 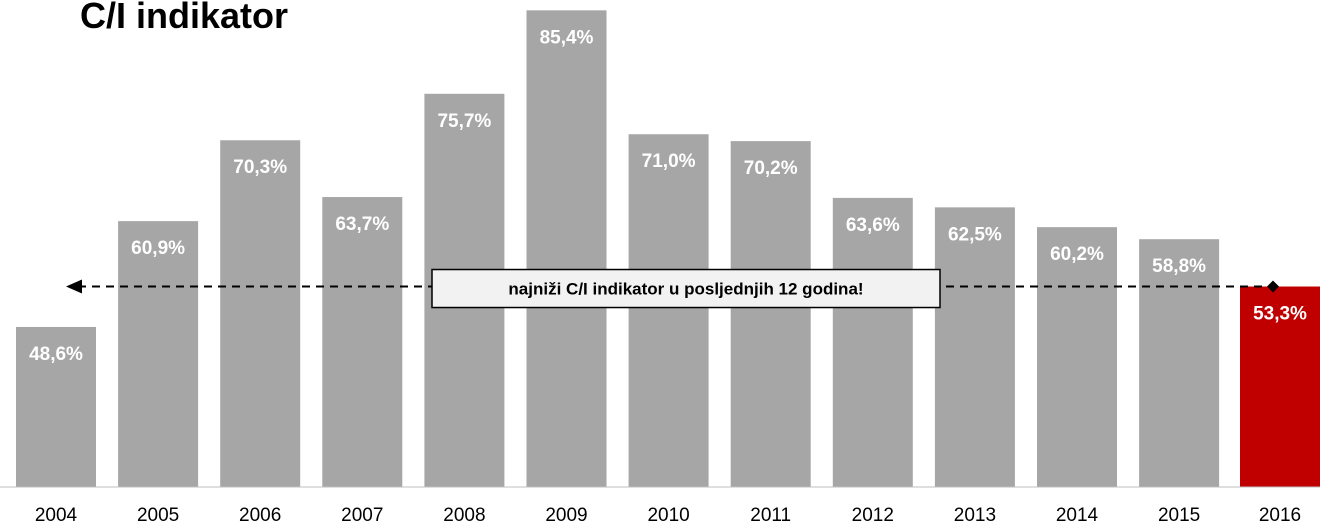 I want to click on data-label: 58,8%, so click(x=1179, y=266).